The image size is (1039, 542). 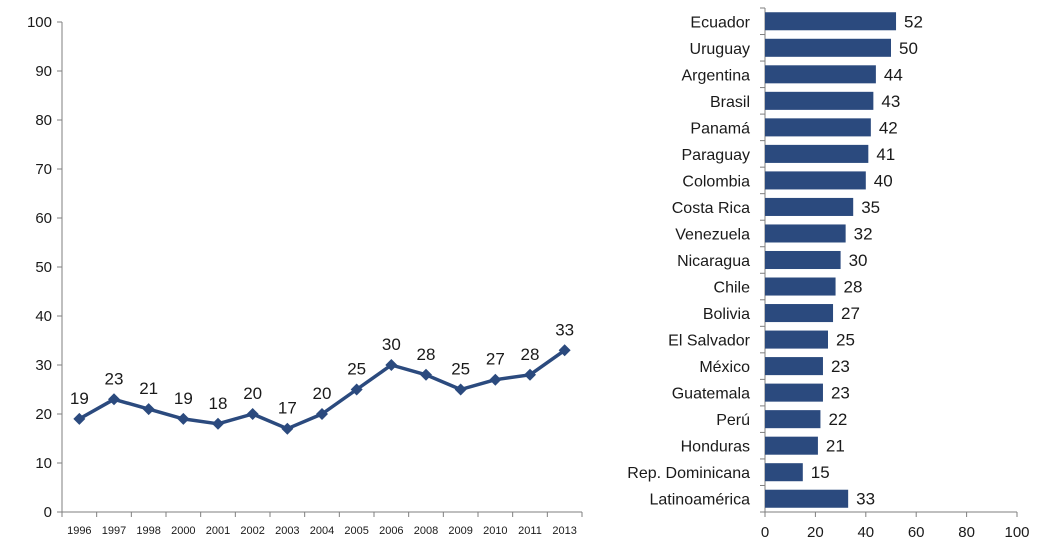 I want to click on x-tick-label: 1997, so click(x=114, y=531).